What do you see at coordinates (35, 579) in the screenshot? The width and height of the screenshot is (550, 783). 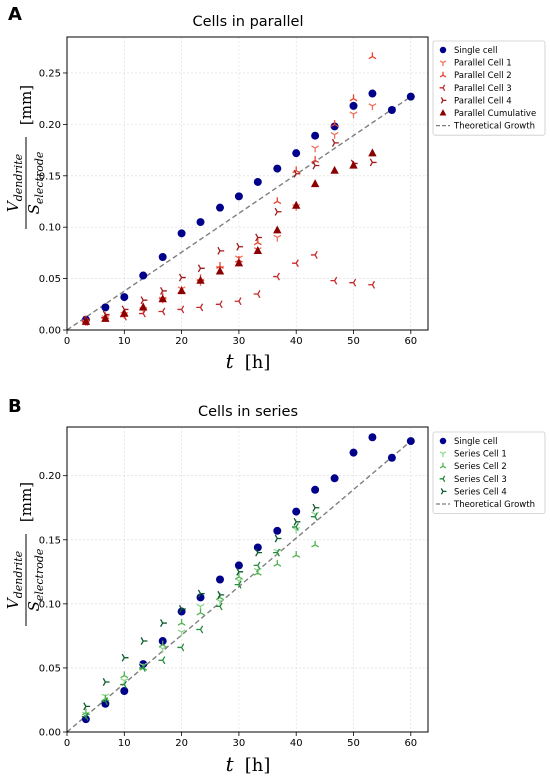 I see `y-axis-denominator: Selectrode` at bounding box center [35, 579].